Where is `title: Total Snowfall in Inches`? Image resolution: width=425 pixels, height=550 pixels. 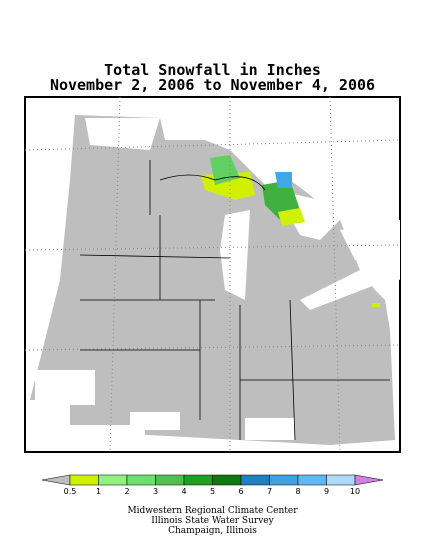 title: Total Snowfall in Inches is located at coordinates (212, 70).